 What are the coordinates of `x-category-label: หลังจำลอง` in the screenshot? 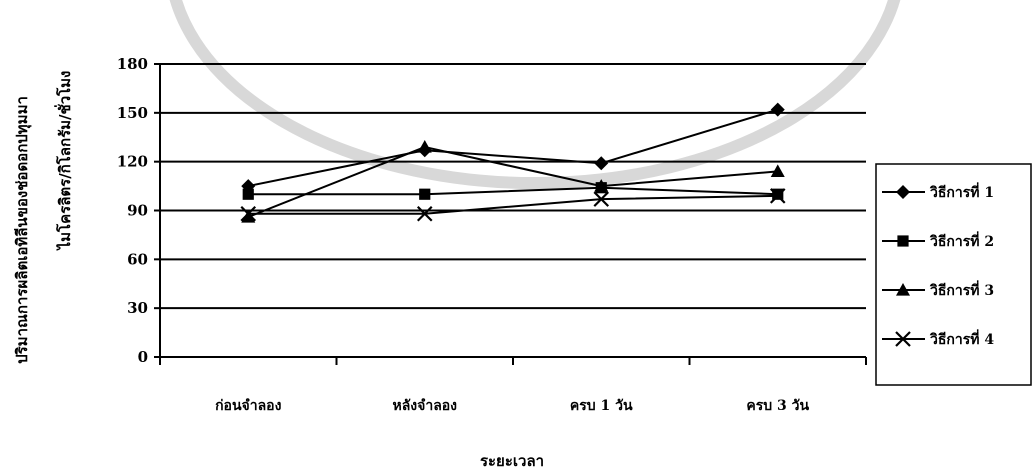 It's located at (424, 406).